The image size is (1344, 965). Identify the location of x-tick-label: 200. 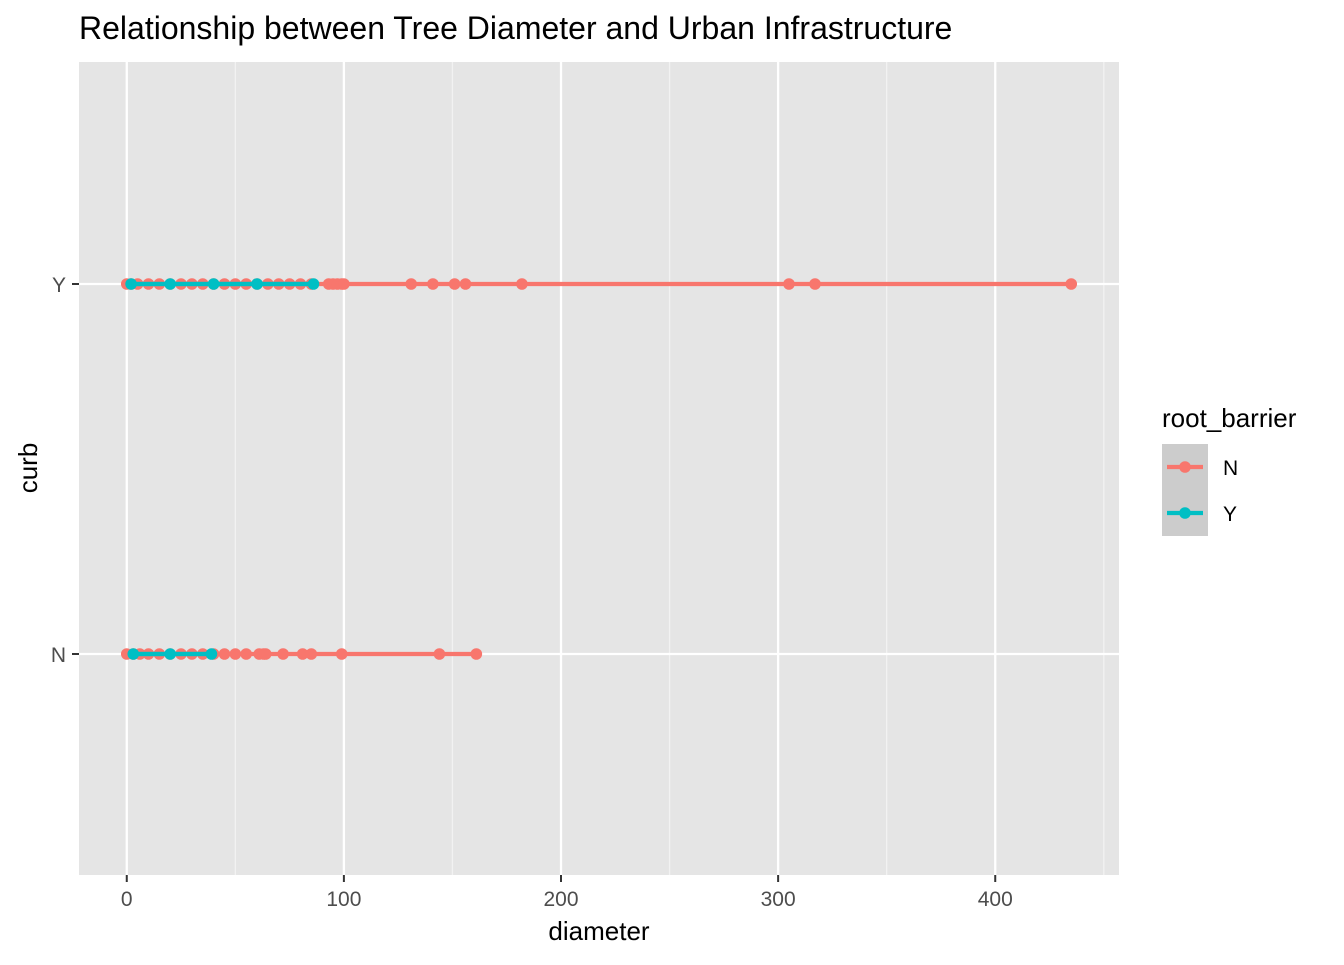
(560, 899).